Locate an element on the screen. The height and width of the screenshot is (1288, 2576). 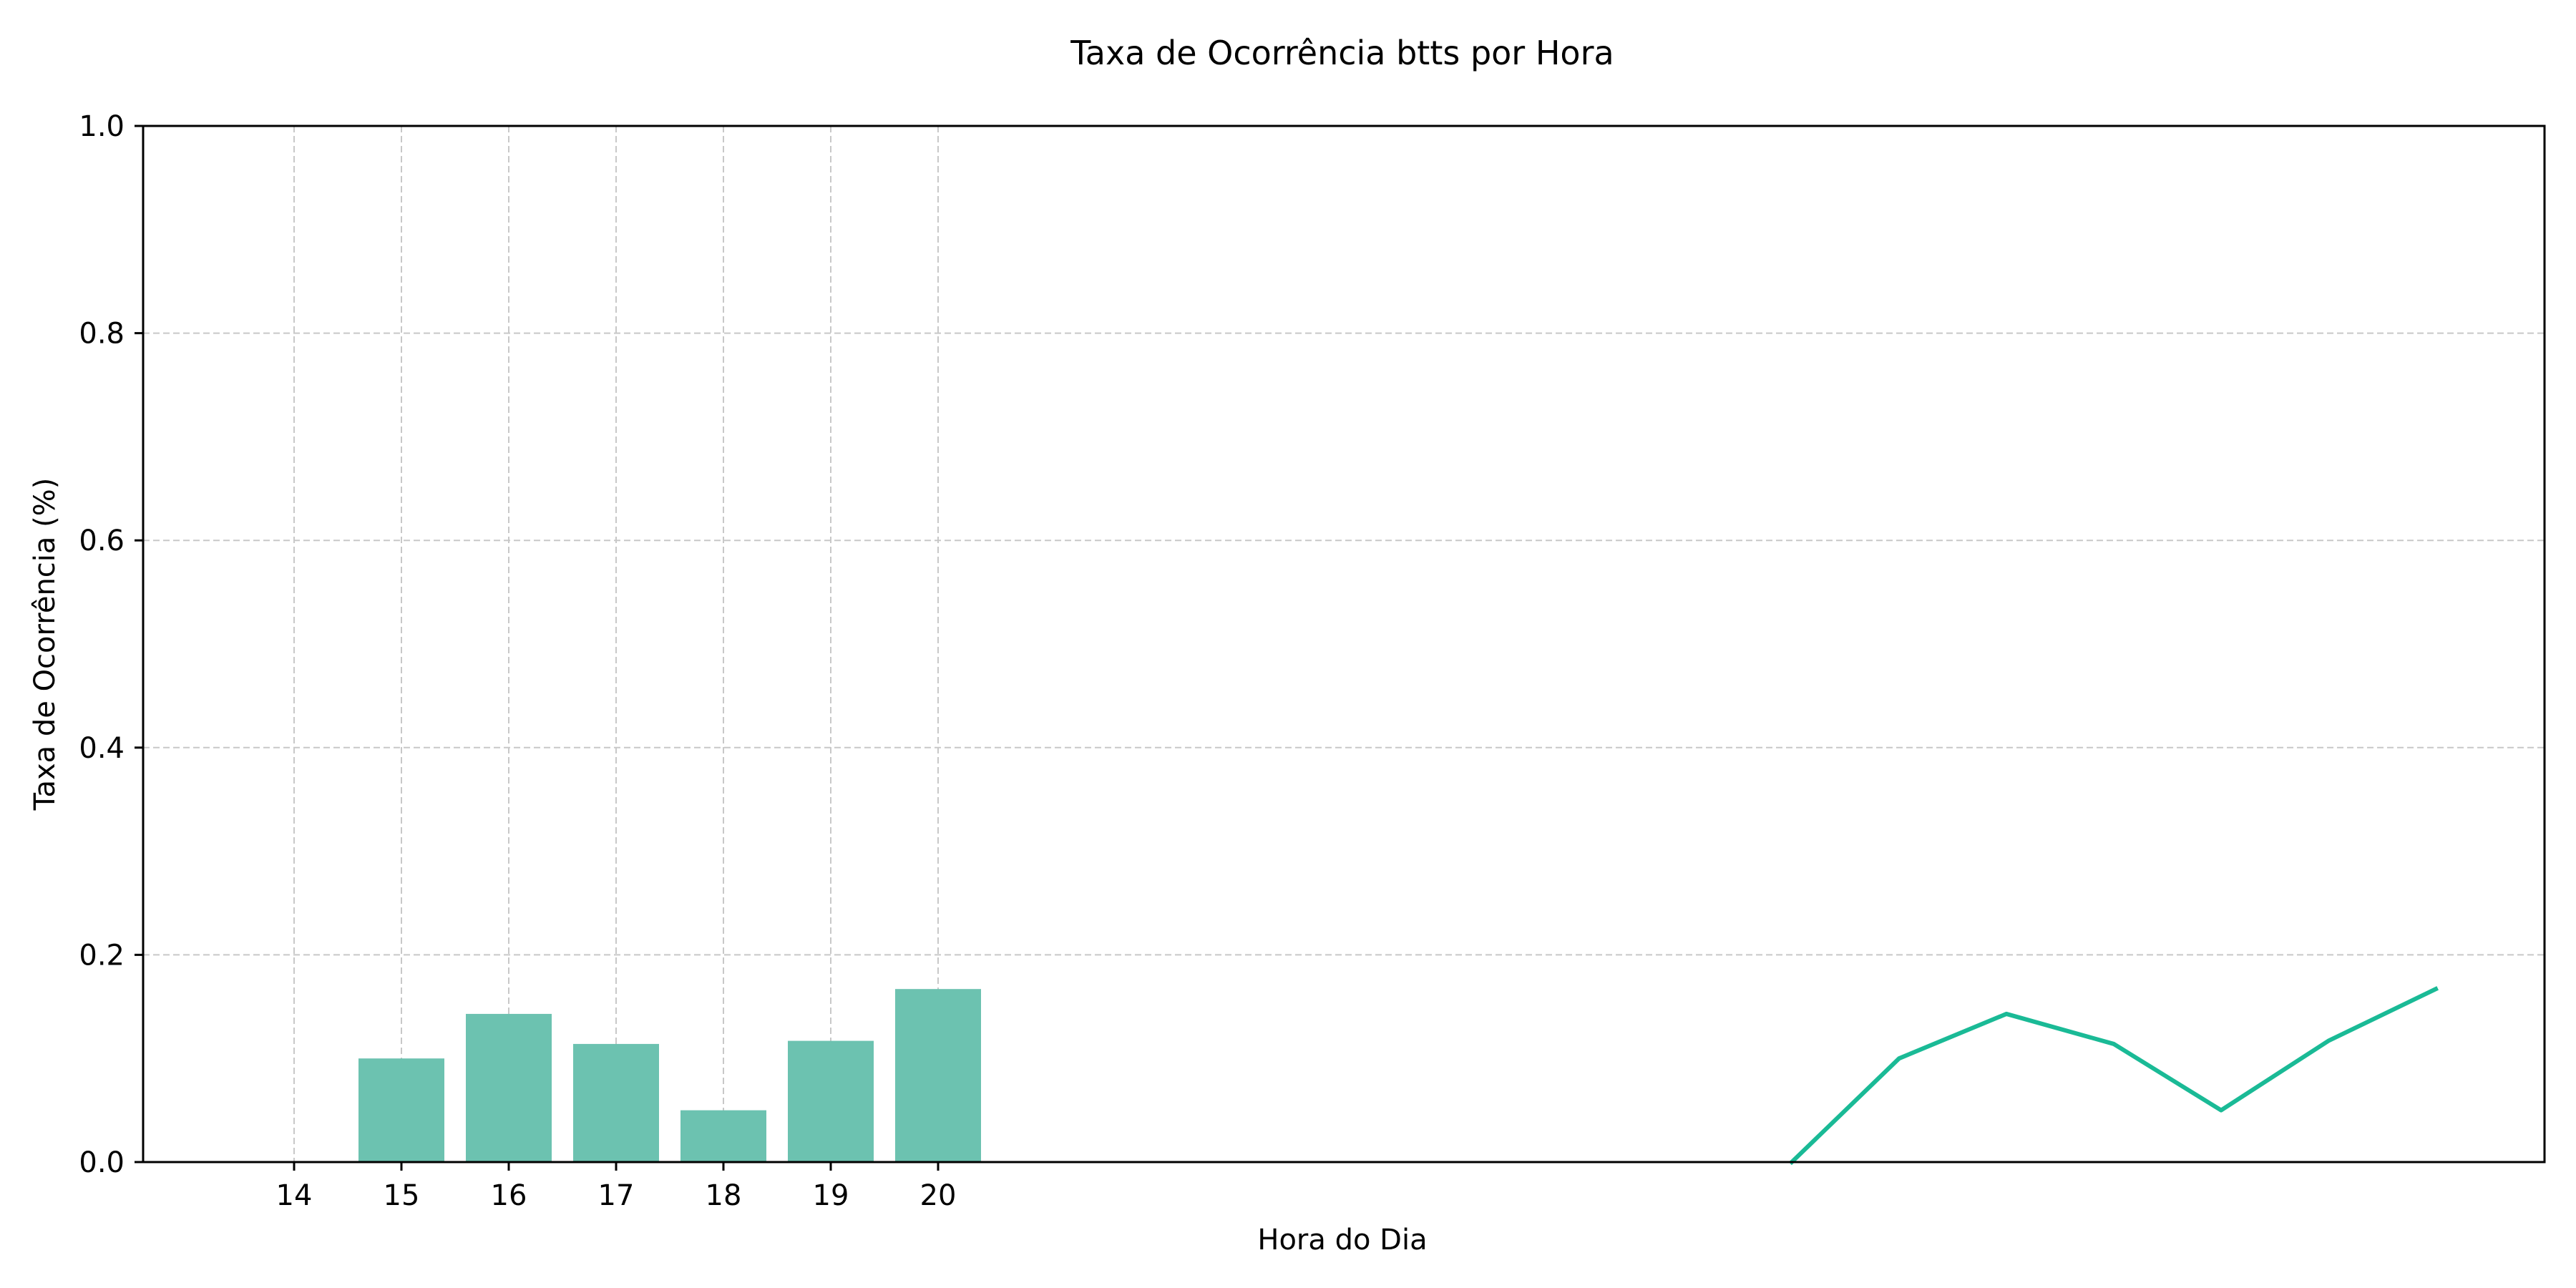
x-axis: 14 15 16 17 18 19 20 is located at coordinates (616, 1187).